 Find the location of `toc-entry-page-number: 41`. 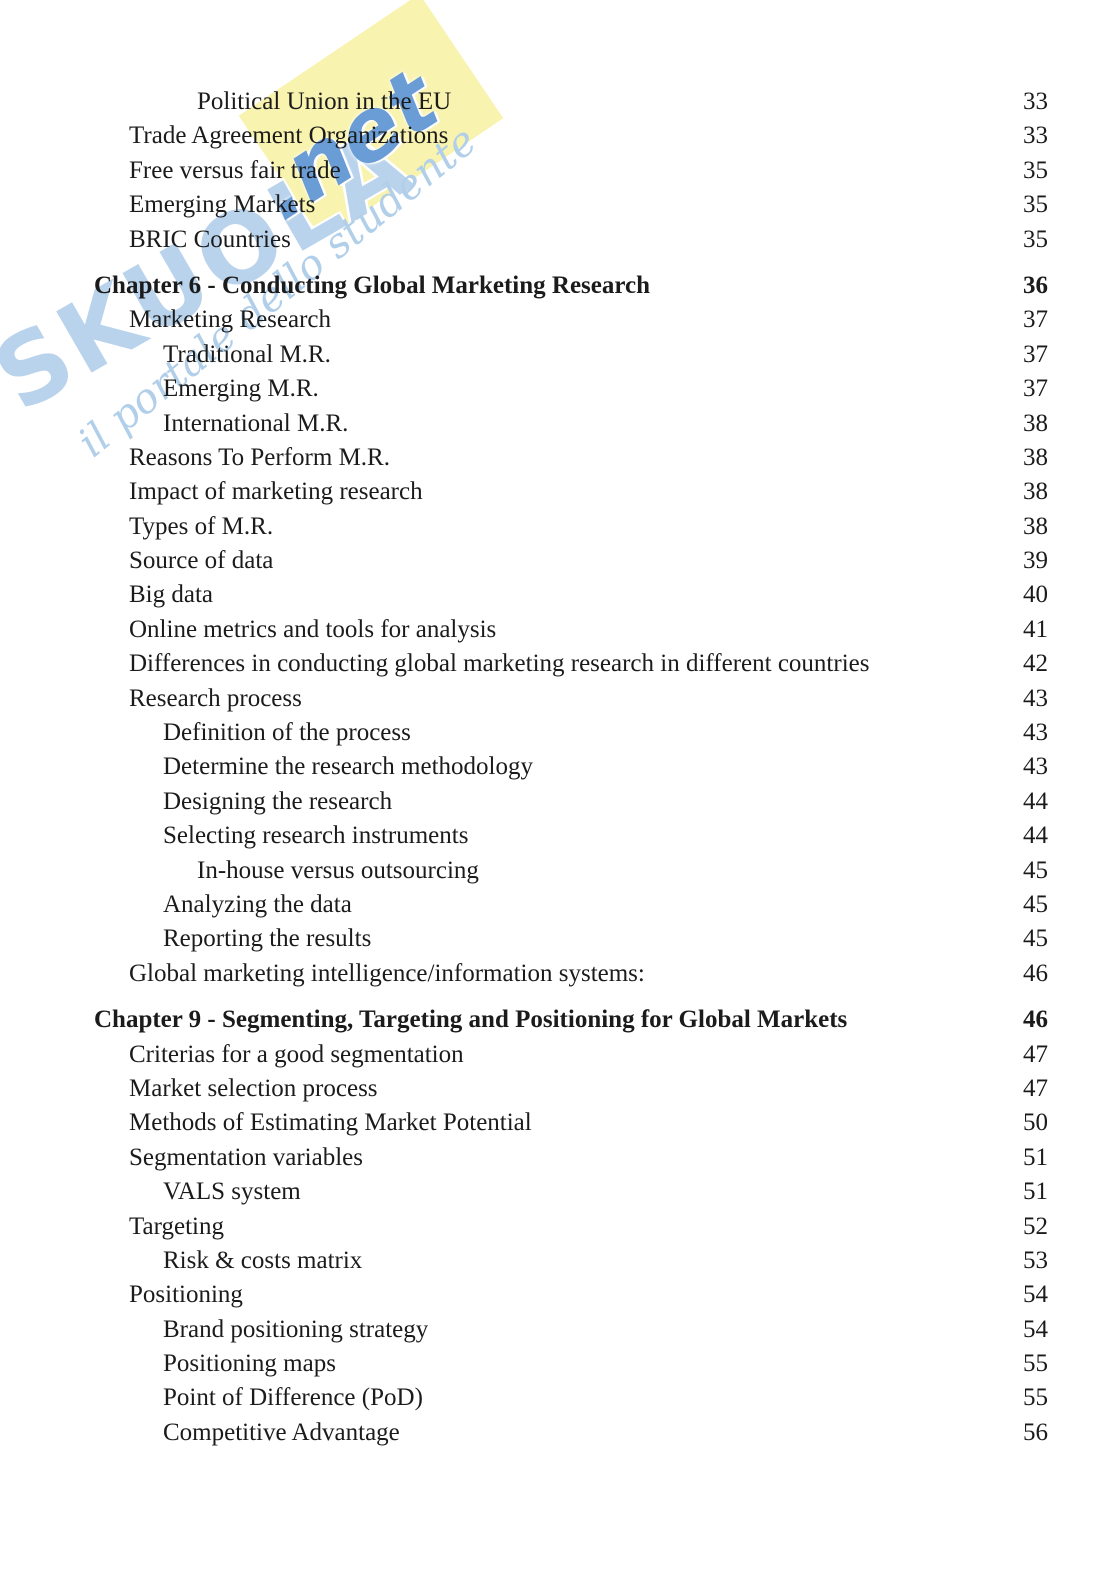

toc-entry-page-number: 41 is located at coordinates (1035, 629).